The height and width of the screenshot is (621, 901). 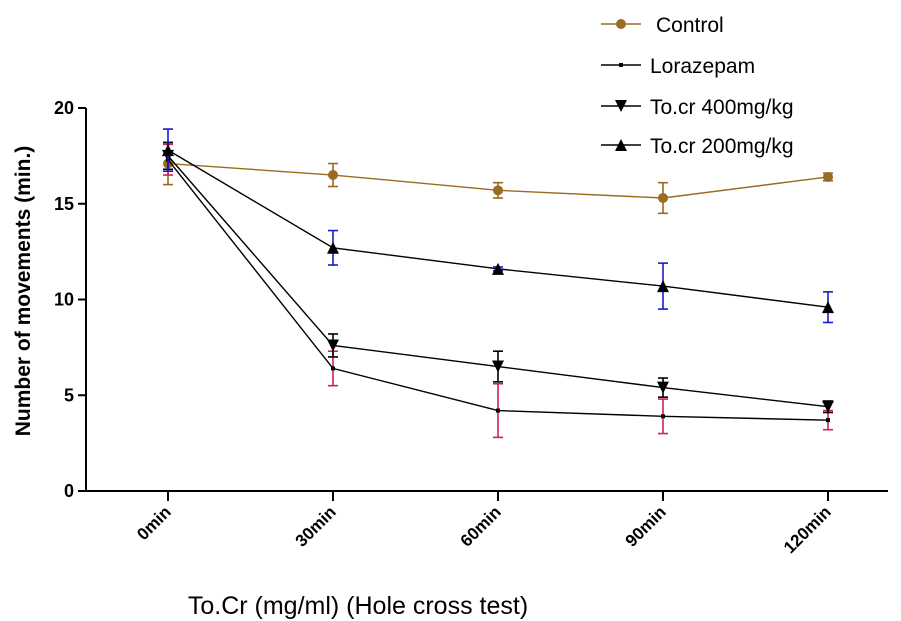 What do you see at coordinates (702, 66) in the screenshot?
I see `legend-label: Lorazepam` at bounding box center [702, 66].